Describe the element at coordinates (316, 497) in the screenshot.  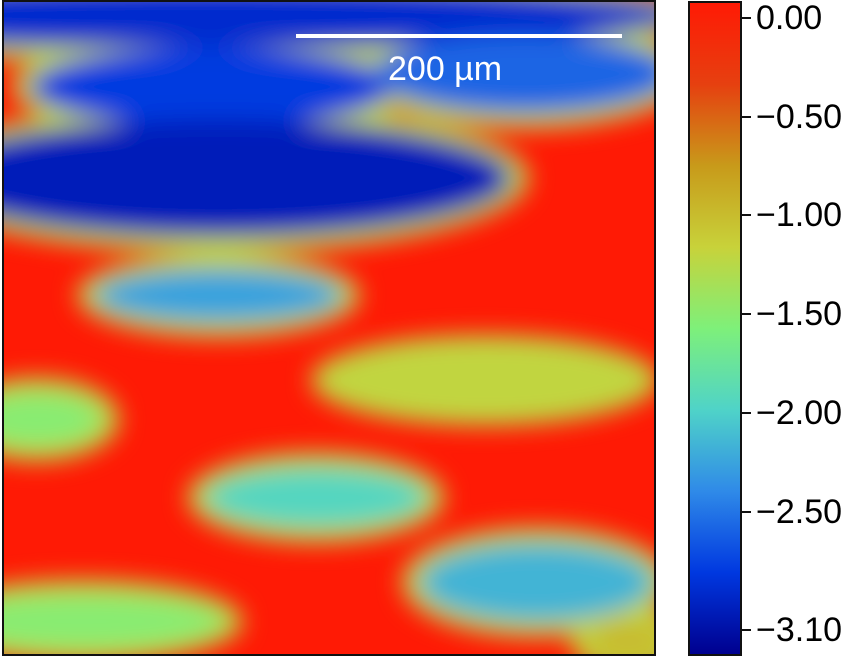
I see `heatmap-region-lower-center-blob` at that location.